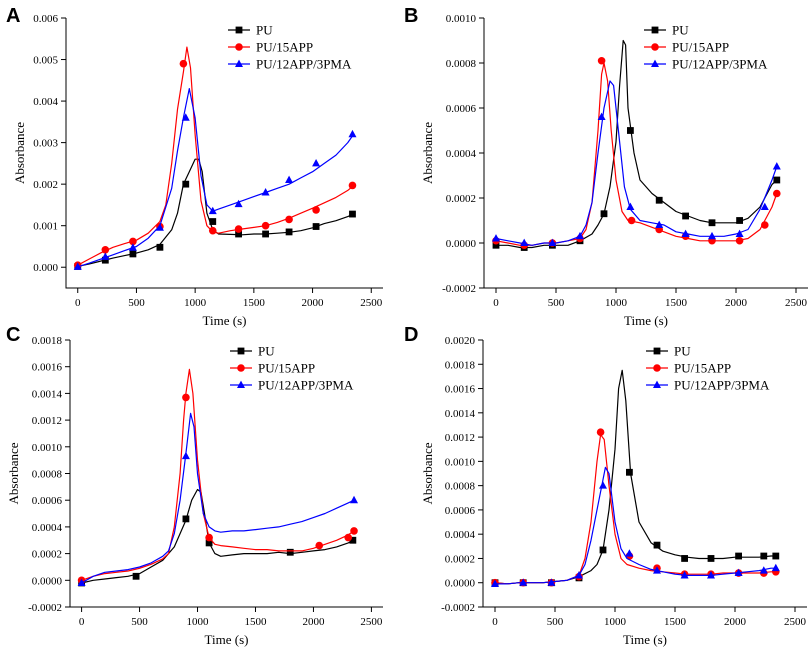 This screenshot has width=809, height=649. I want to click on series-pu, so click(635, 478).